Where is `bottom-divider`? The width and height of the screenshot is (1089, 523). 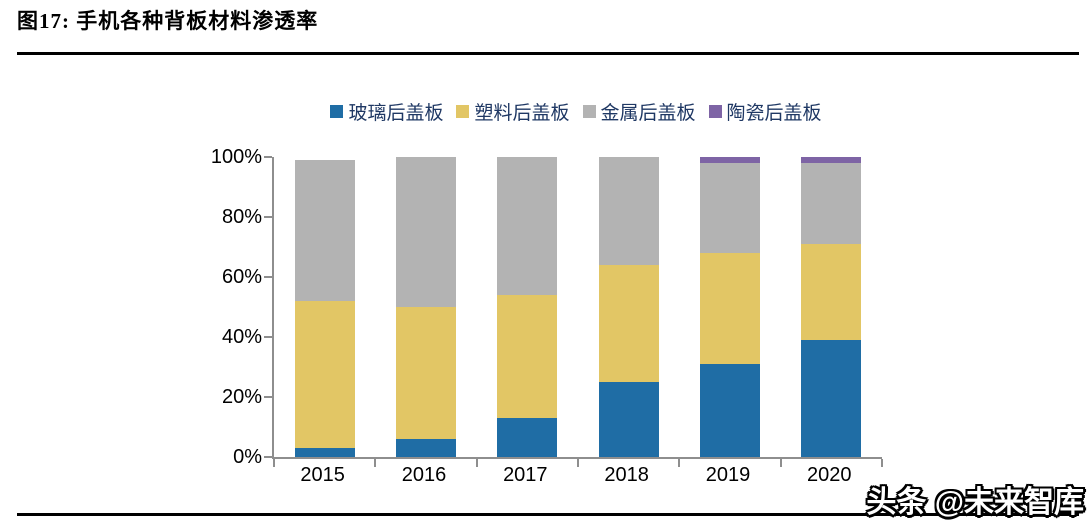 bottom-divider is located at coordinates (548, 514).